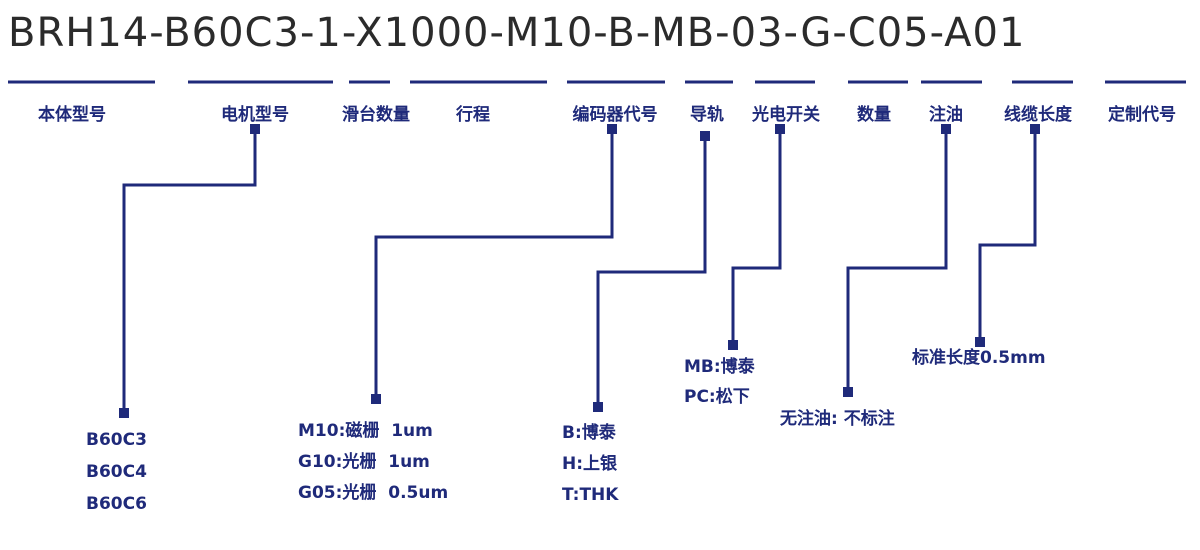 The width and height of the screenshot is (1200, 550). I want to click on field-label: 电机型号, so click(255, 115).